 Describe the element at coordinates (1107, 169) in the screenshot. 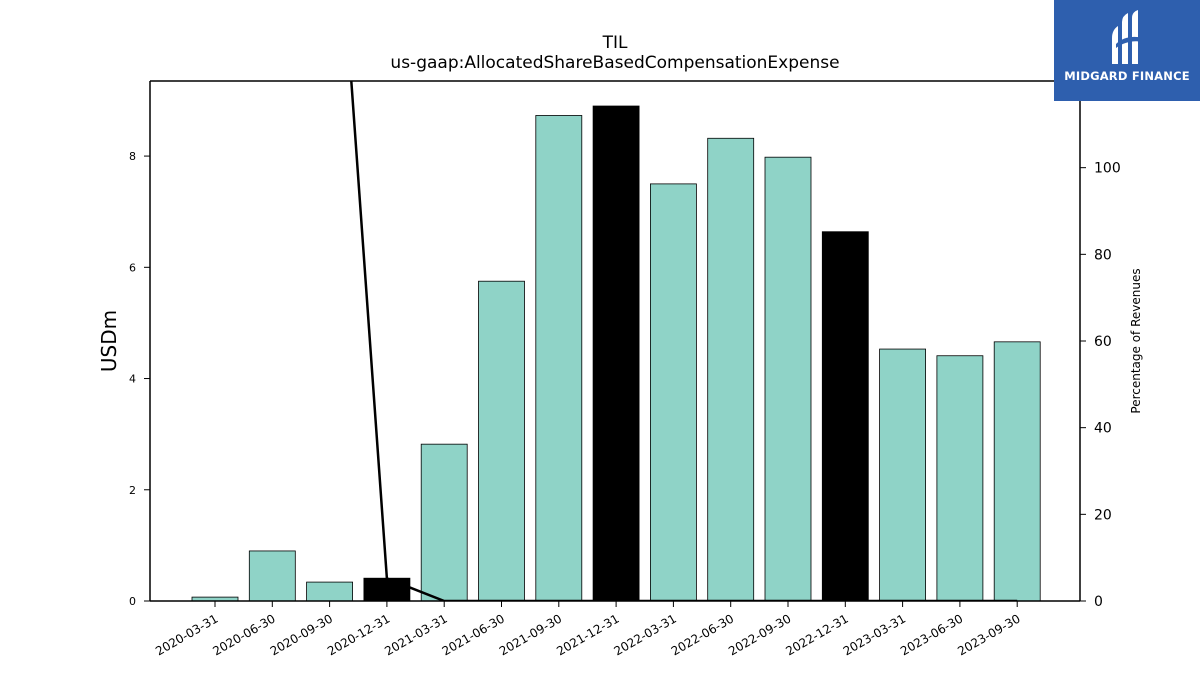

I see `y2-tick-label: 100` at that location.